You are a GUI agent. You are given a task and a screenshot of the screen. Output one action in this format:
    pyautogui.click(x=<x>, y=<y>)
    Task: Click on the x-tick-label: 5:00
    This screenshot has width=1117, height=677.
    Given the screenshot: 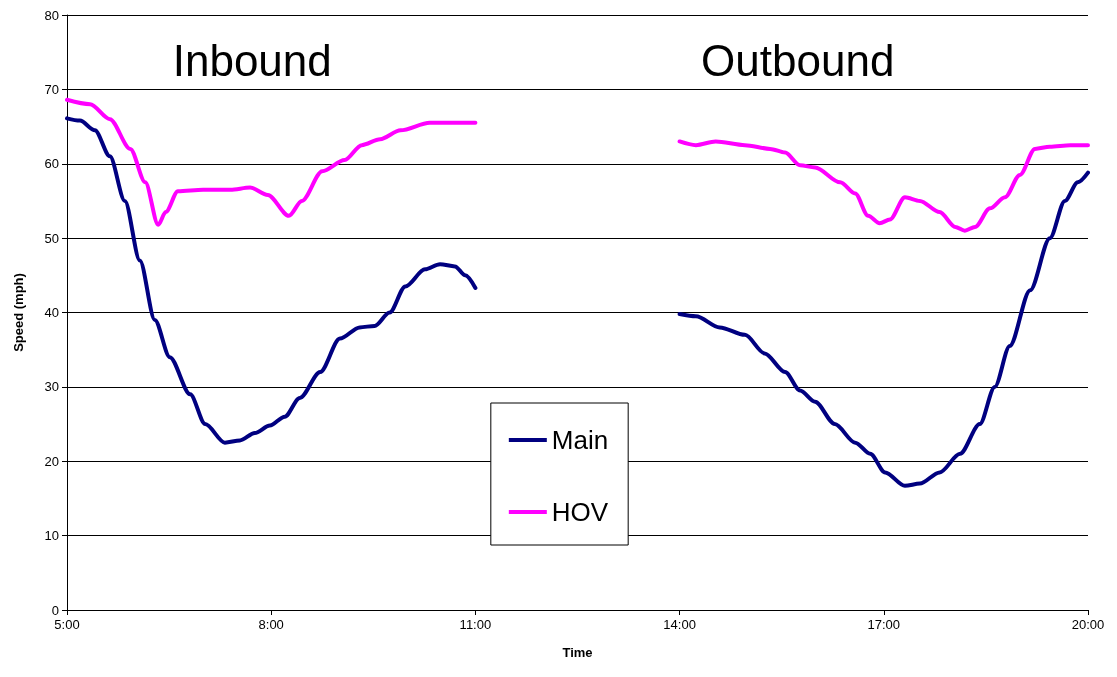 What is the action you would take?
    pyautogui.click(x=67, y=624)
    